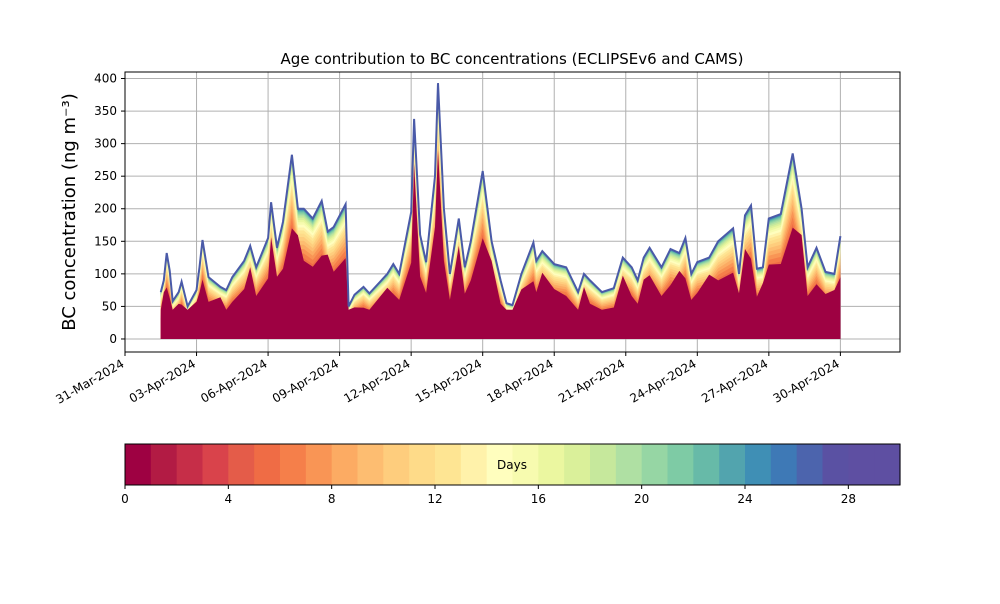  I want to click on colorbar-tick-label: 12, so click(434, 499).